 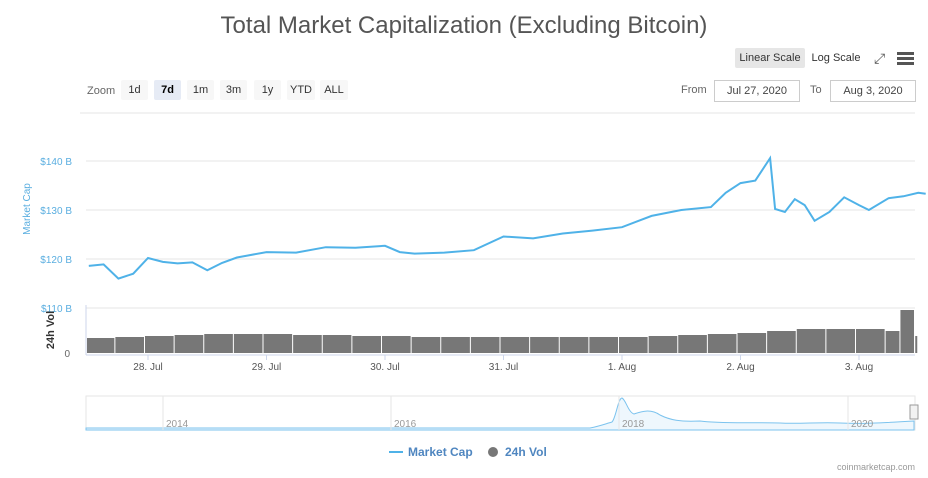 What do you see at coordinates (757, 91) in the screenshot?
I see `from-date-input: Jul 27, 2020` at bounding box center [757, 91].